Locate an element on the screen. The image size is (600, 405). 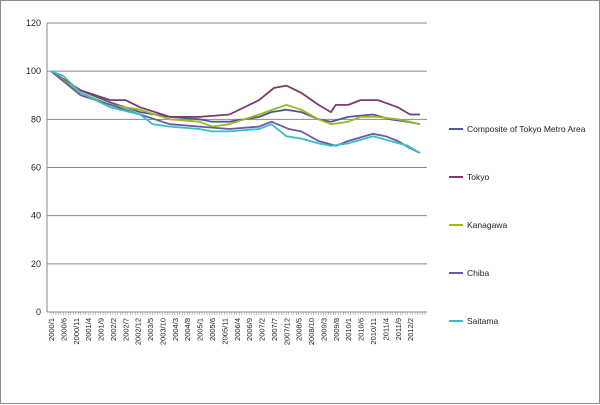
y-tick-labels: 0 20 40 60 80 100 120 is located at coordinates (33, 167).